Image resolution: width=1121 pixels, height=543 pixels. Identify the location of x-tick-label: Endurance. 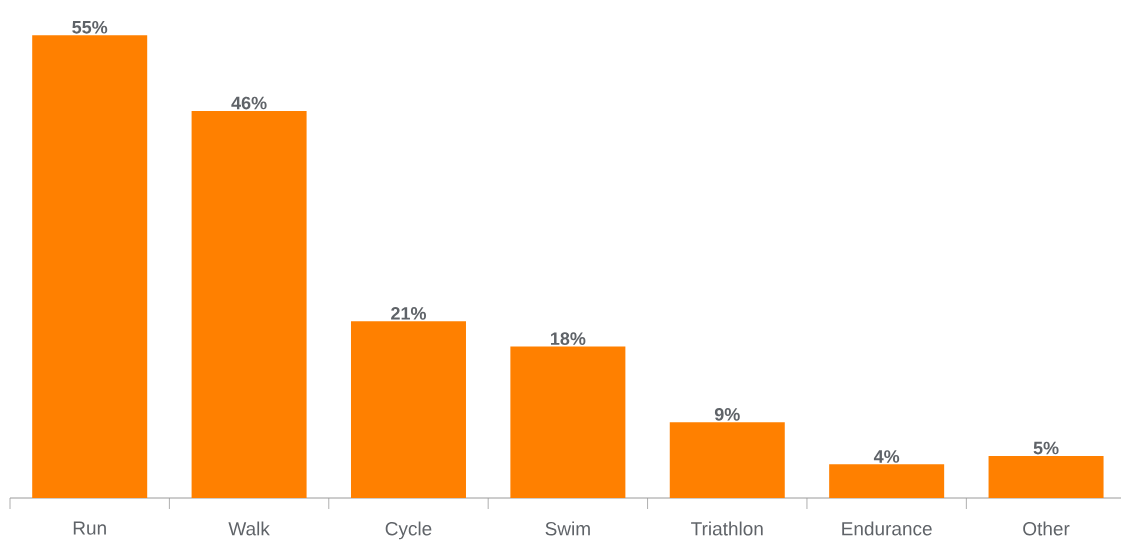
(887, 528).